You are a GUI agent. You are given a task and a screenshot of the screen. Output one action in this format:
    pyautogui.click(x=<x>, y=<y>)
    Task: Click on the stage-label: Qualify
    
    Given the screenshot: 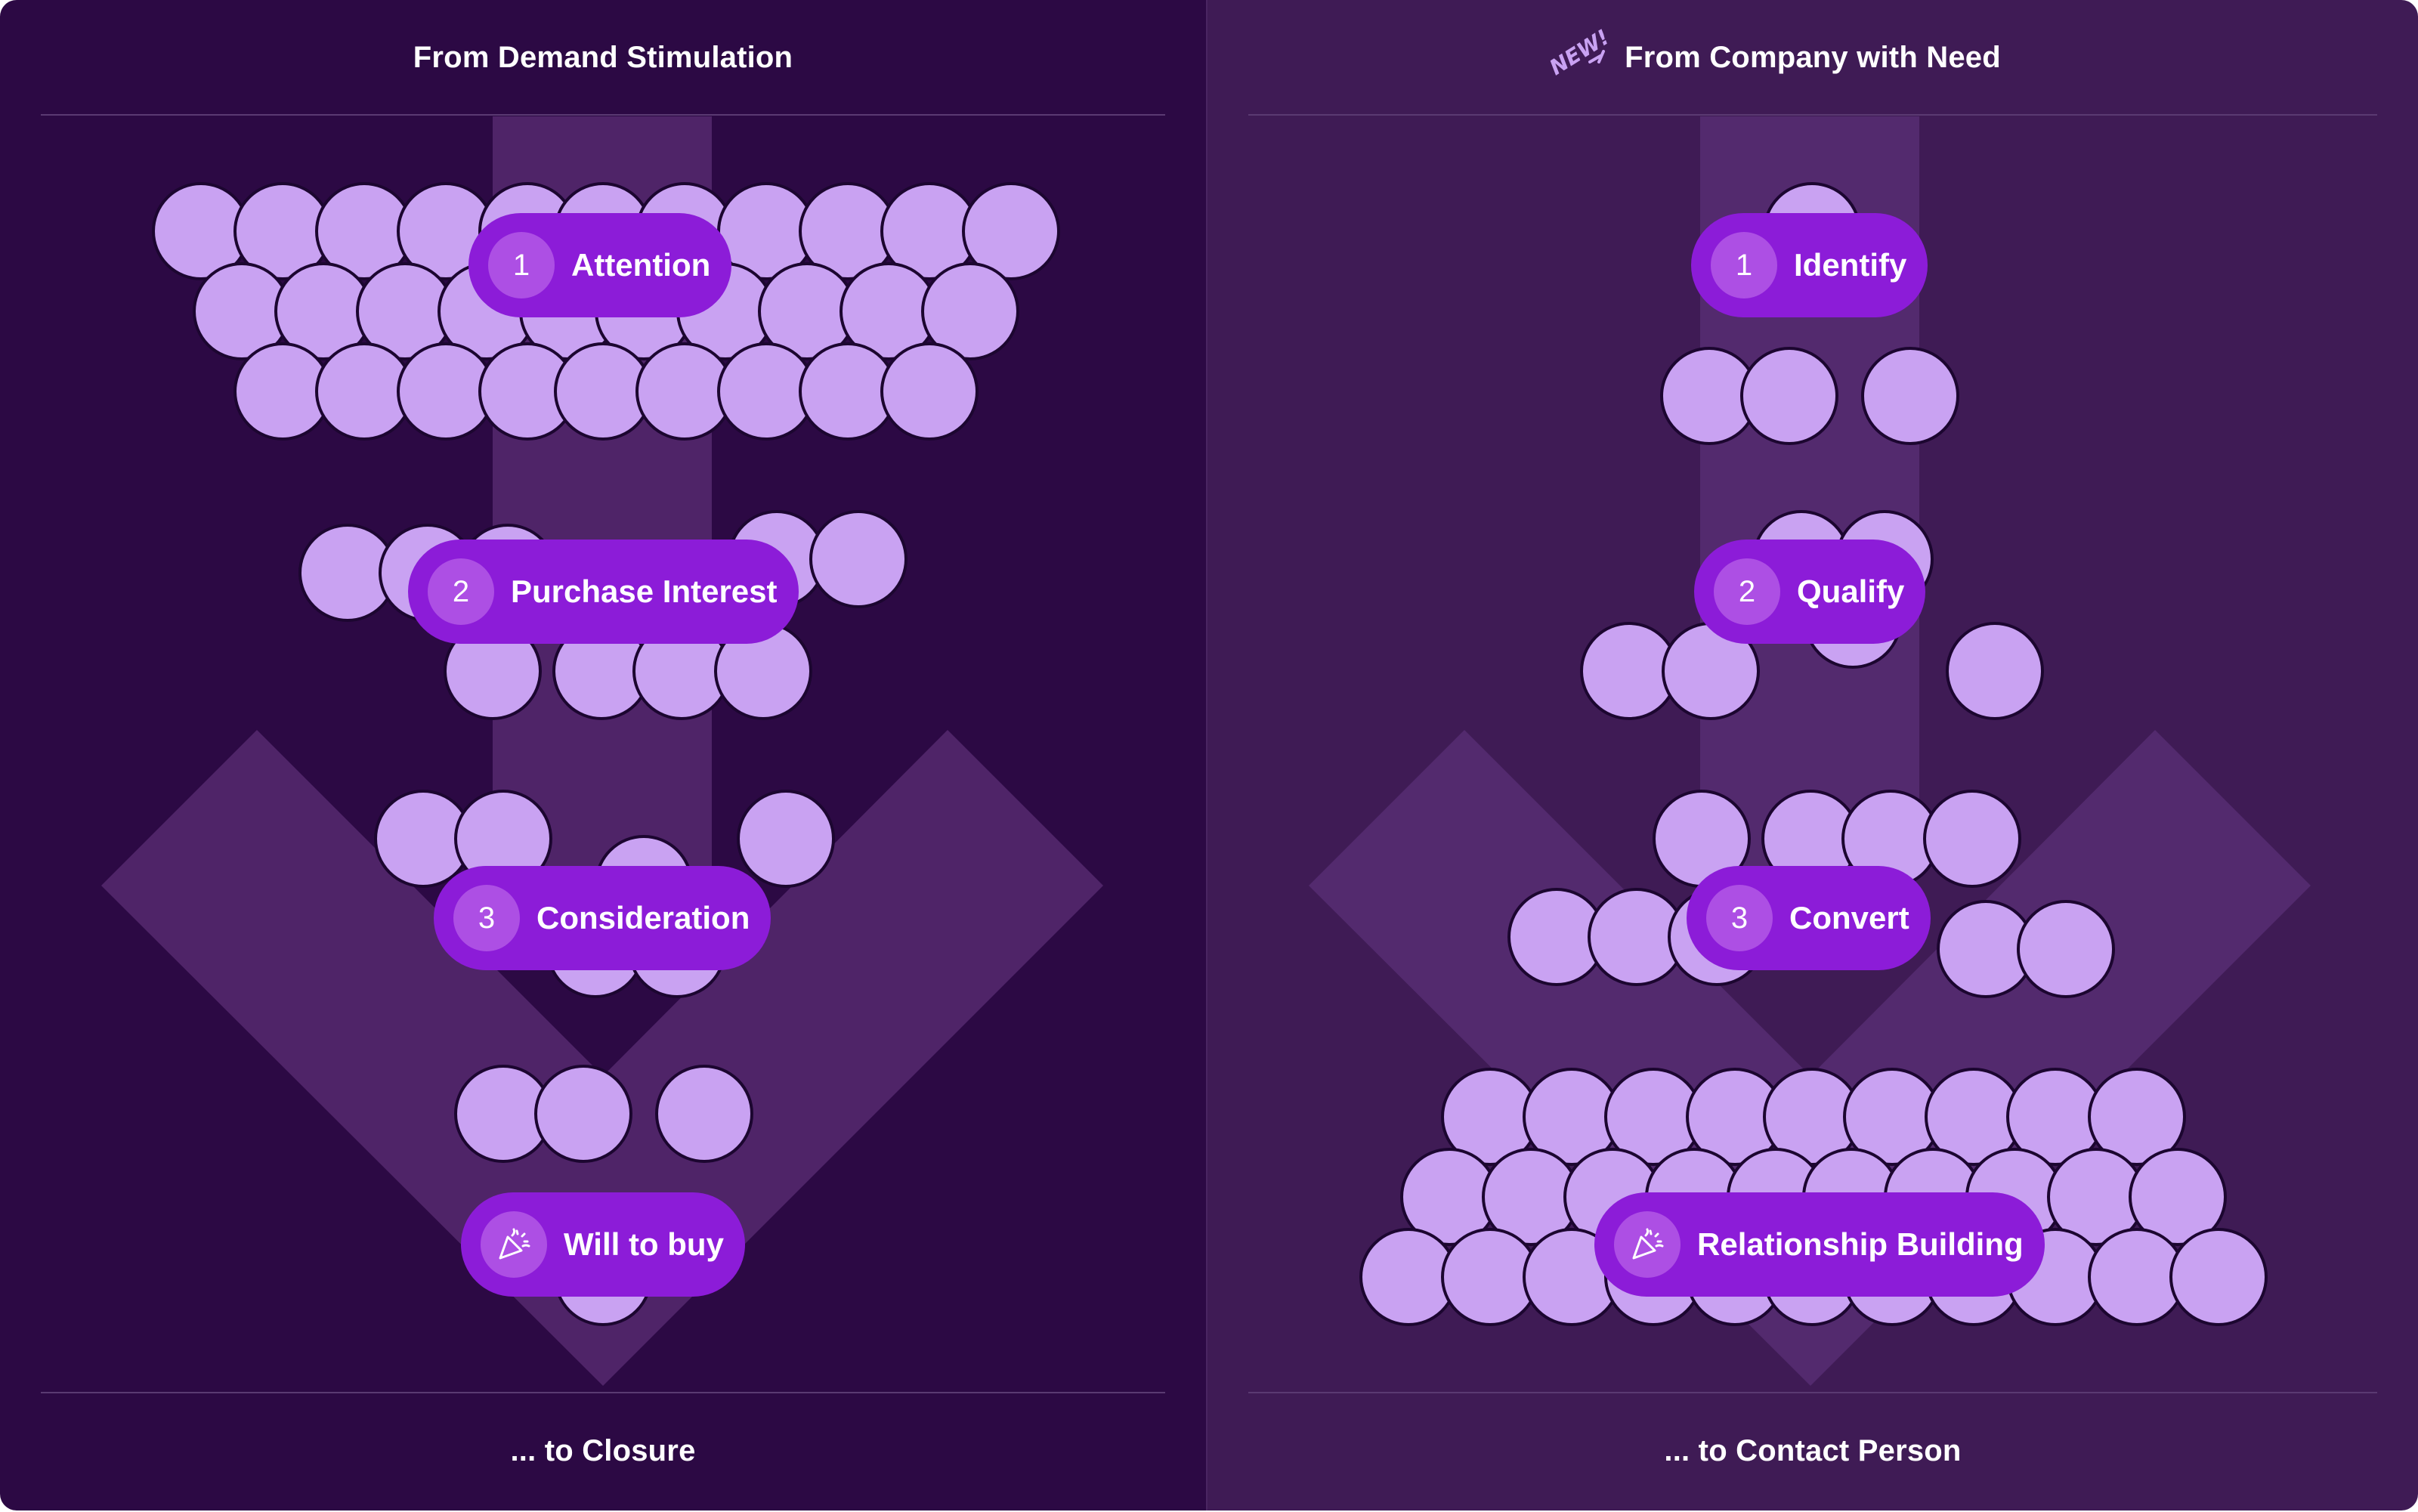 What is the action you would take?
    pyautogui.click(x=1851, y=591)
    